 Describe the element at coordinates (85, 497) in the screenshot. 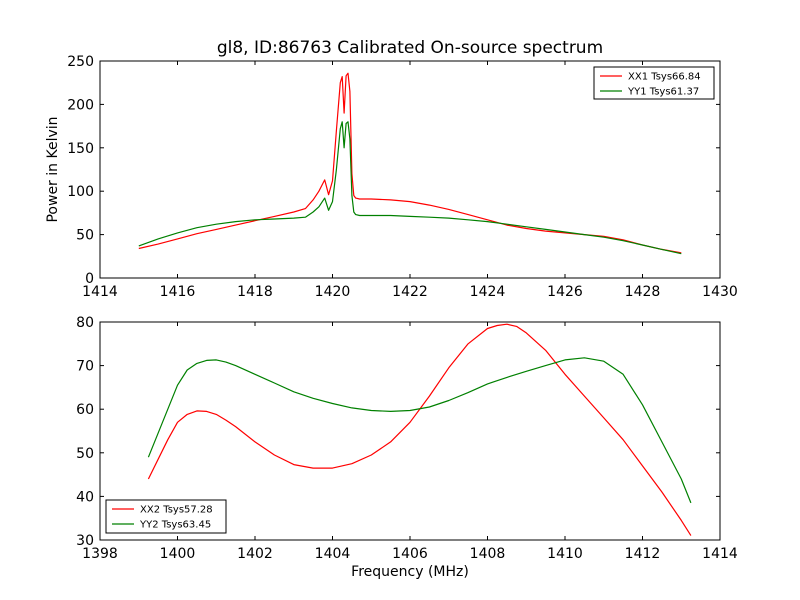

I see `y-tick-label: 40` at that location.